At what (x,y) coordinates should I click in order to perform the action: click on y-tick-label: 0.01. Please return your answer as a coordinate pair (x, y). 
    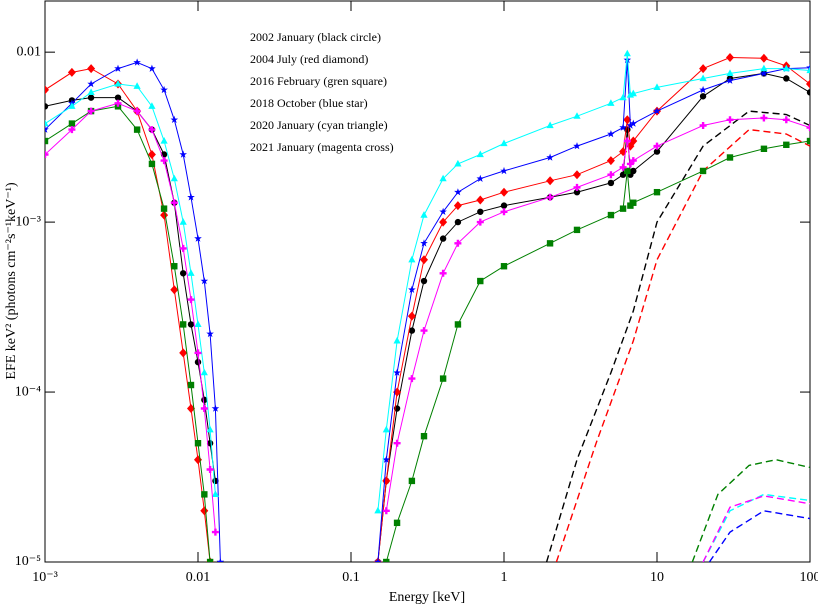
    Looking at the image, I should click on (29, 51).